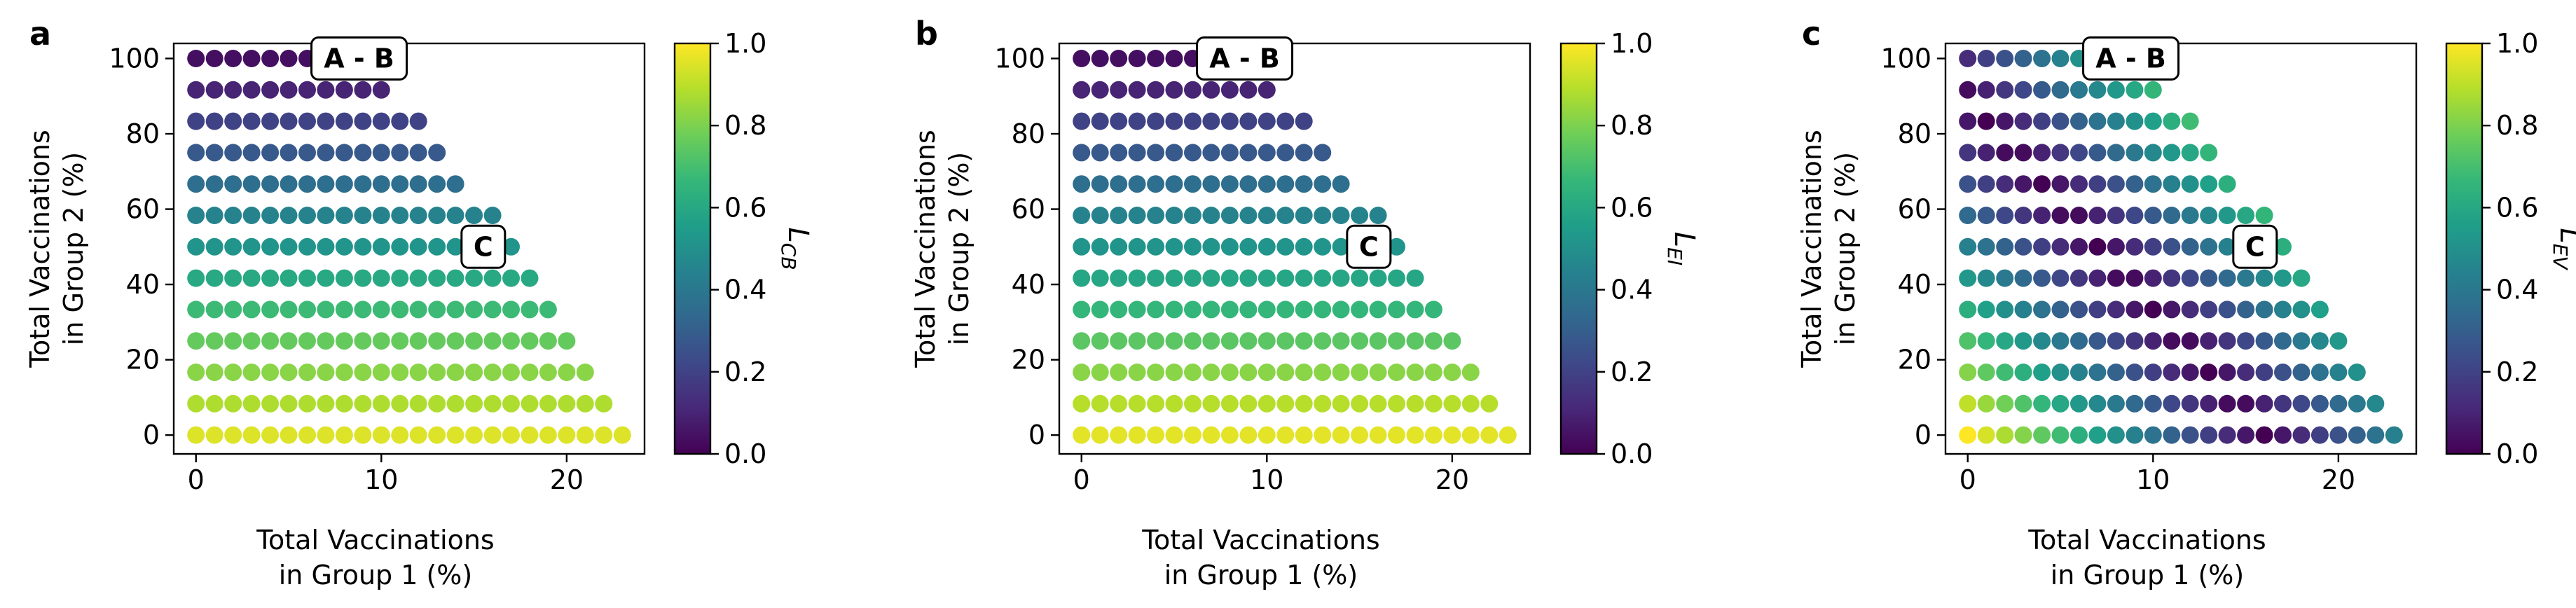  I want to click on colorbar-tick-label: 0.8, so click(1632, 125).